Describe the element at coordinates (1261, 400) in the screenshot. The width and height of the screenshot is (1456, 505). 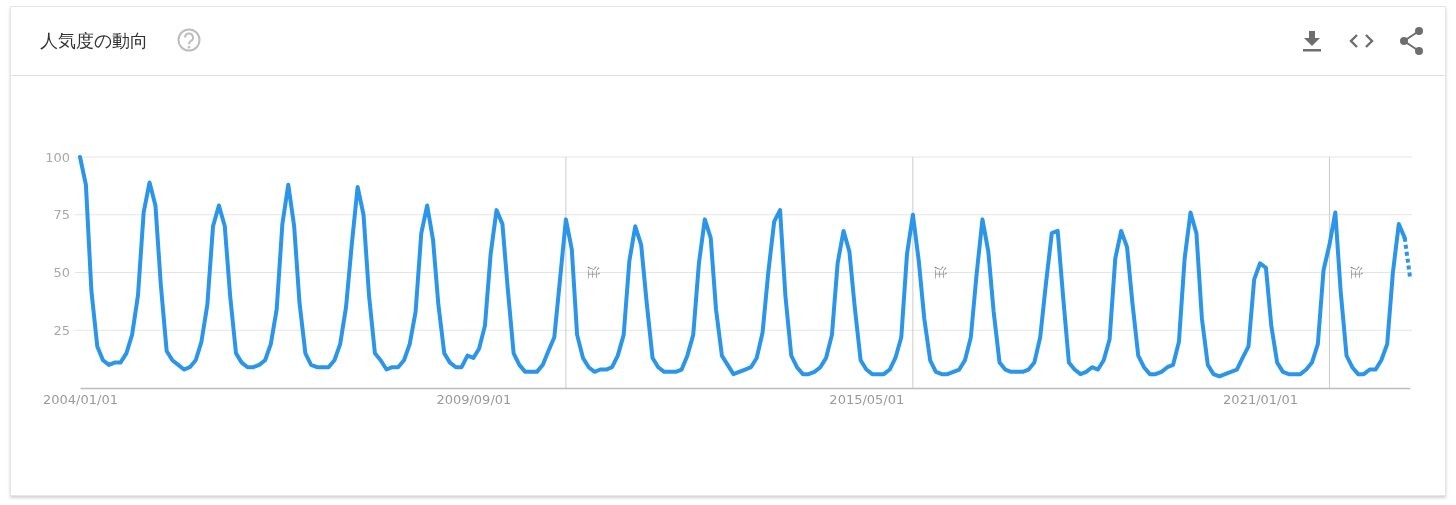
I see `x-tick-label: 2021/01/01` at that location.